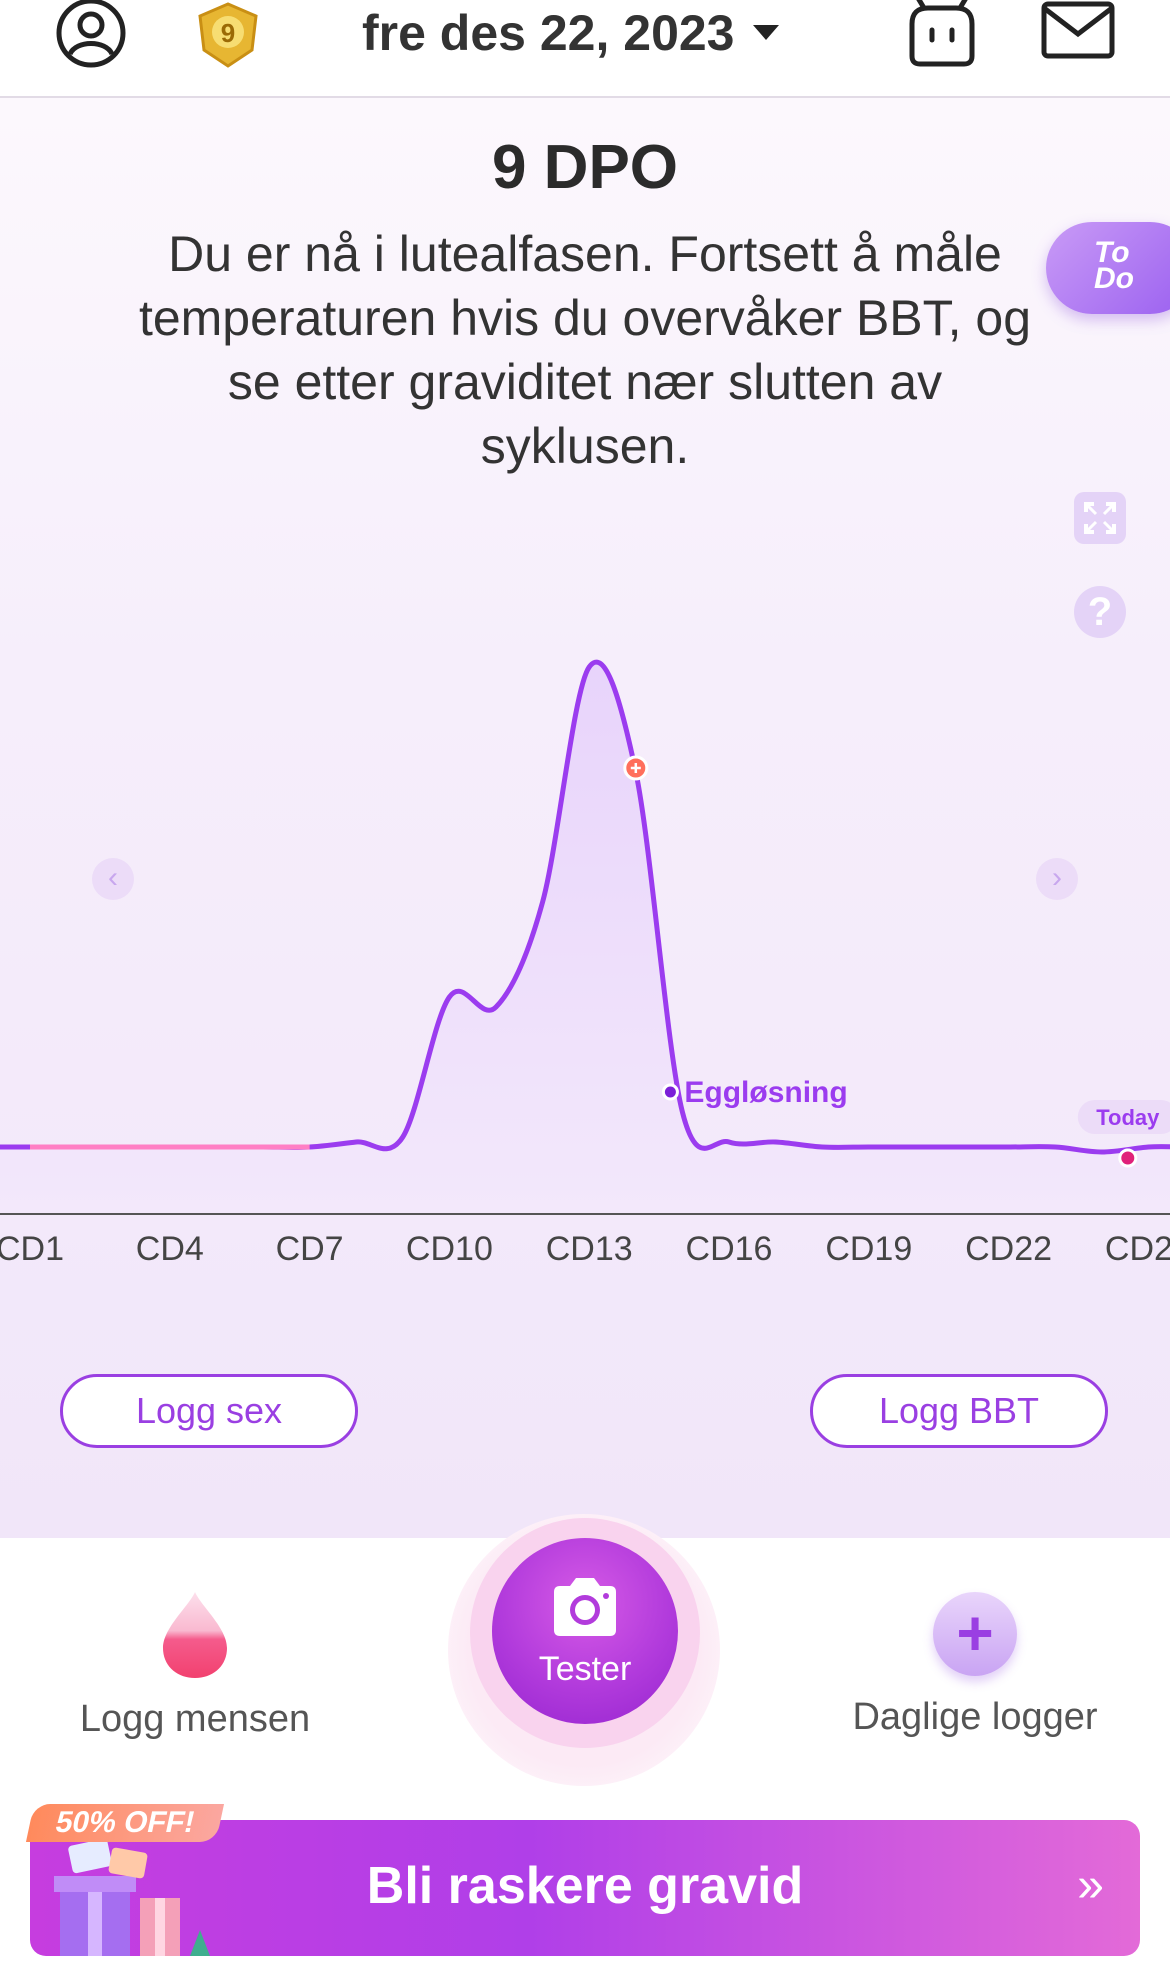  I want to click on badge-icon: 9, so click(228, 35).